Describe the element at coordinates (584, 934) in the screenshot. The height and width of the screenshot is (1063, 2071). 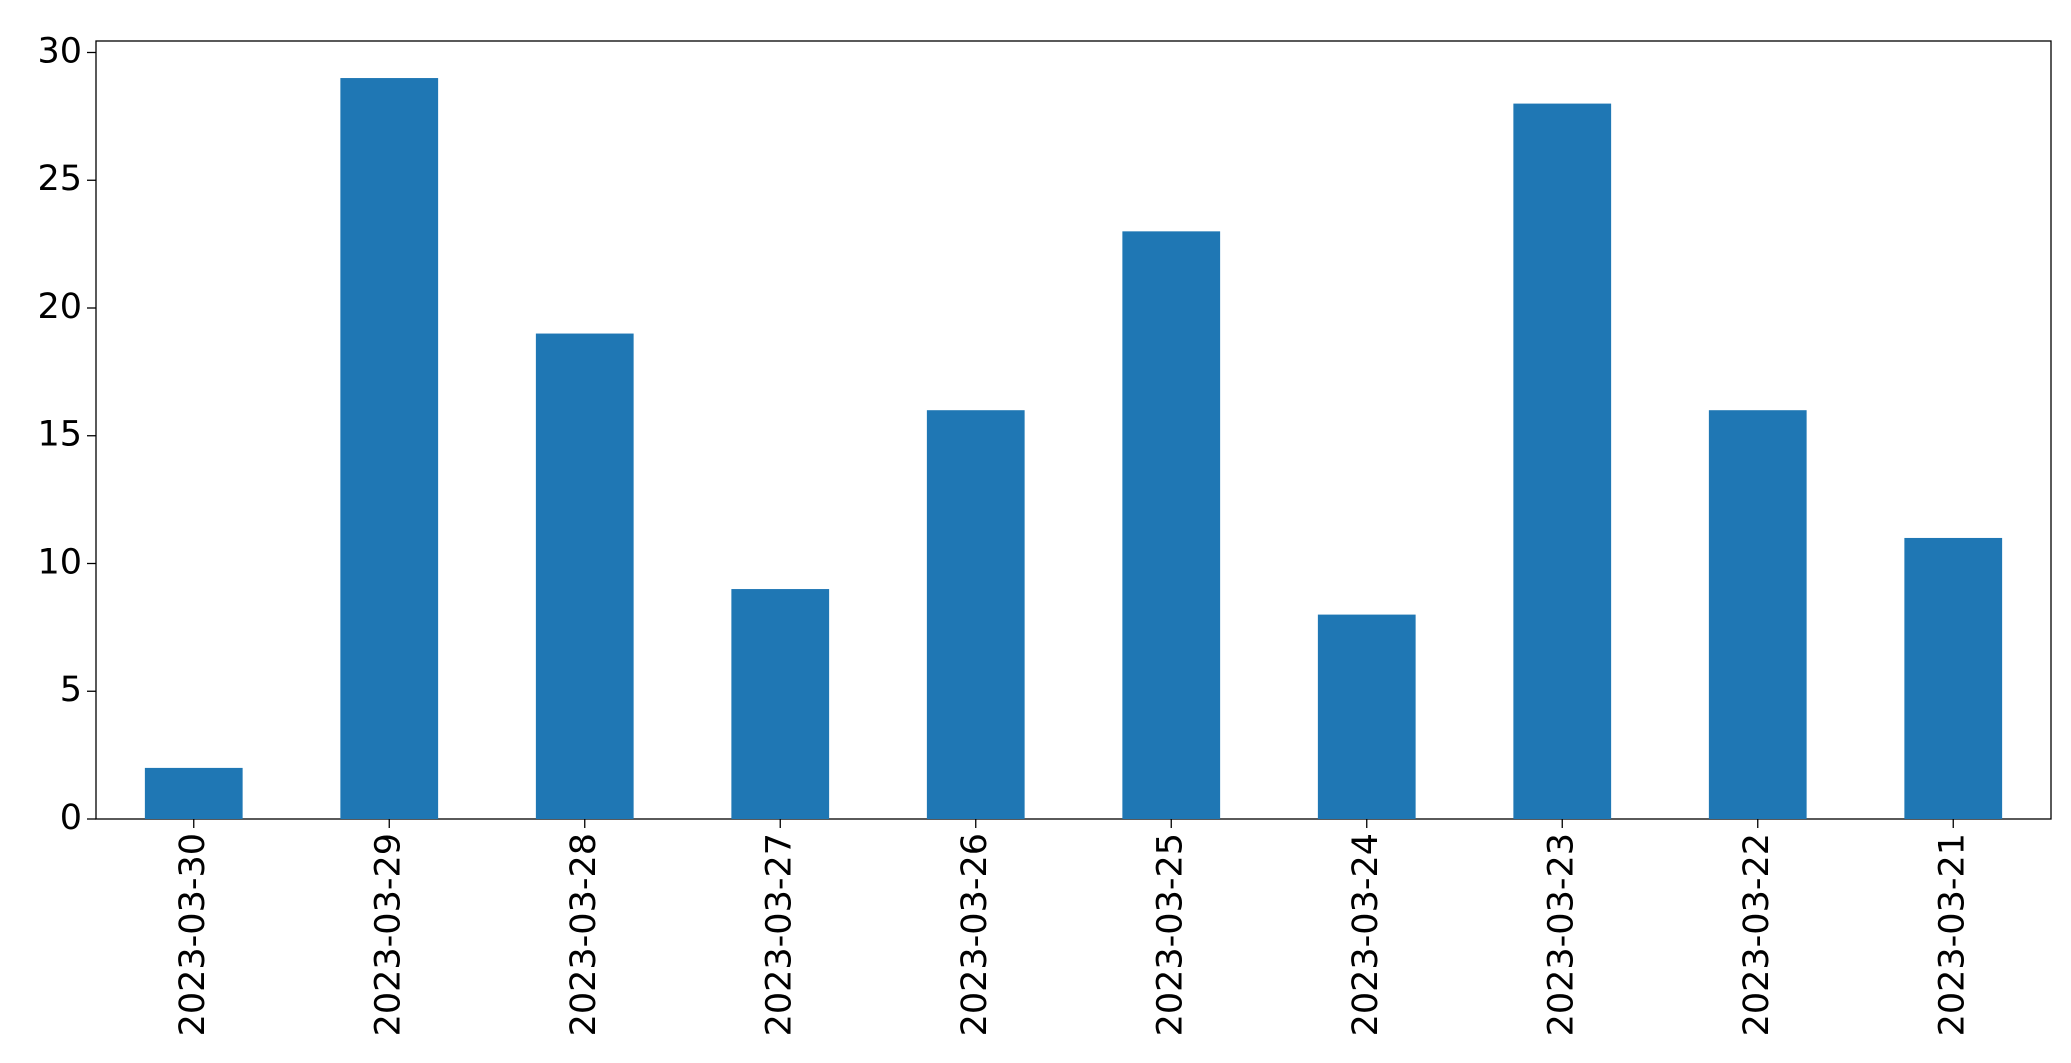
I see `x-tick-label: 2023-03-28` at that location.